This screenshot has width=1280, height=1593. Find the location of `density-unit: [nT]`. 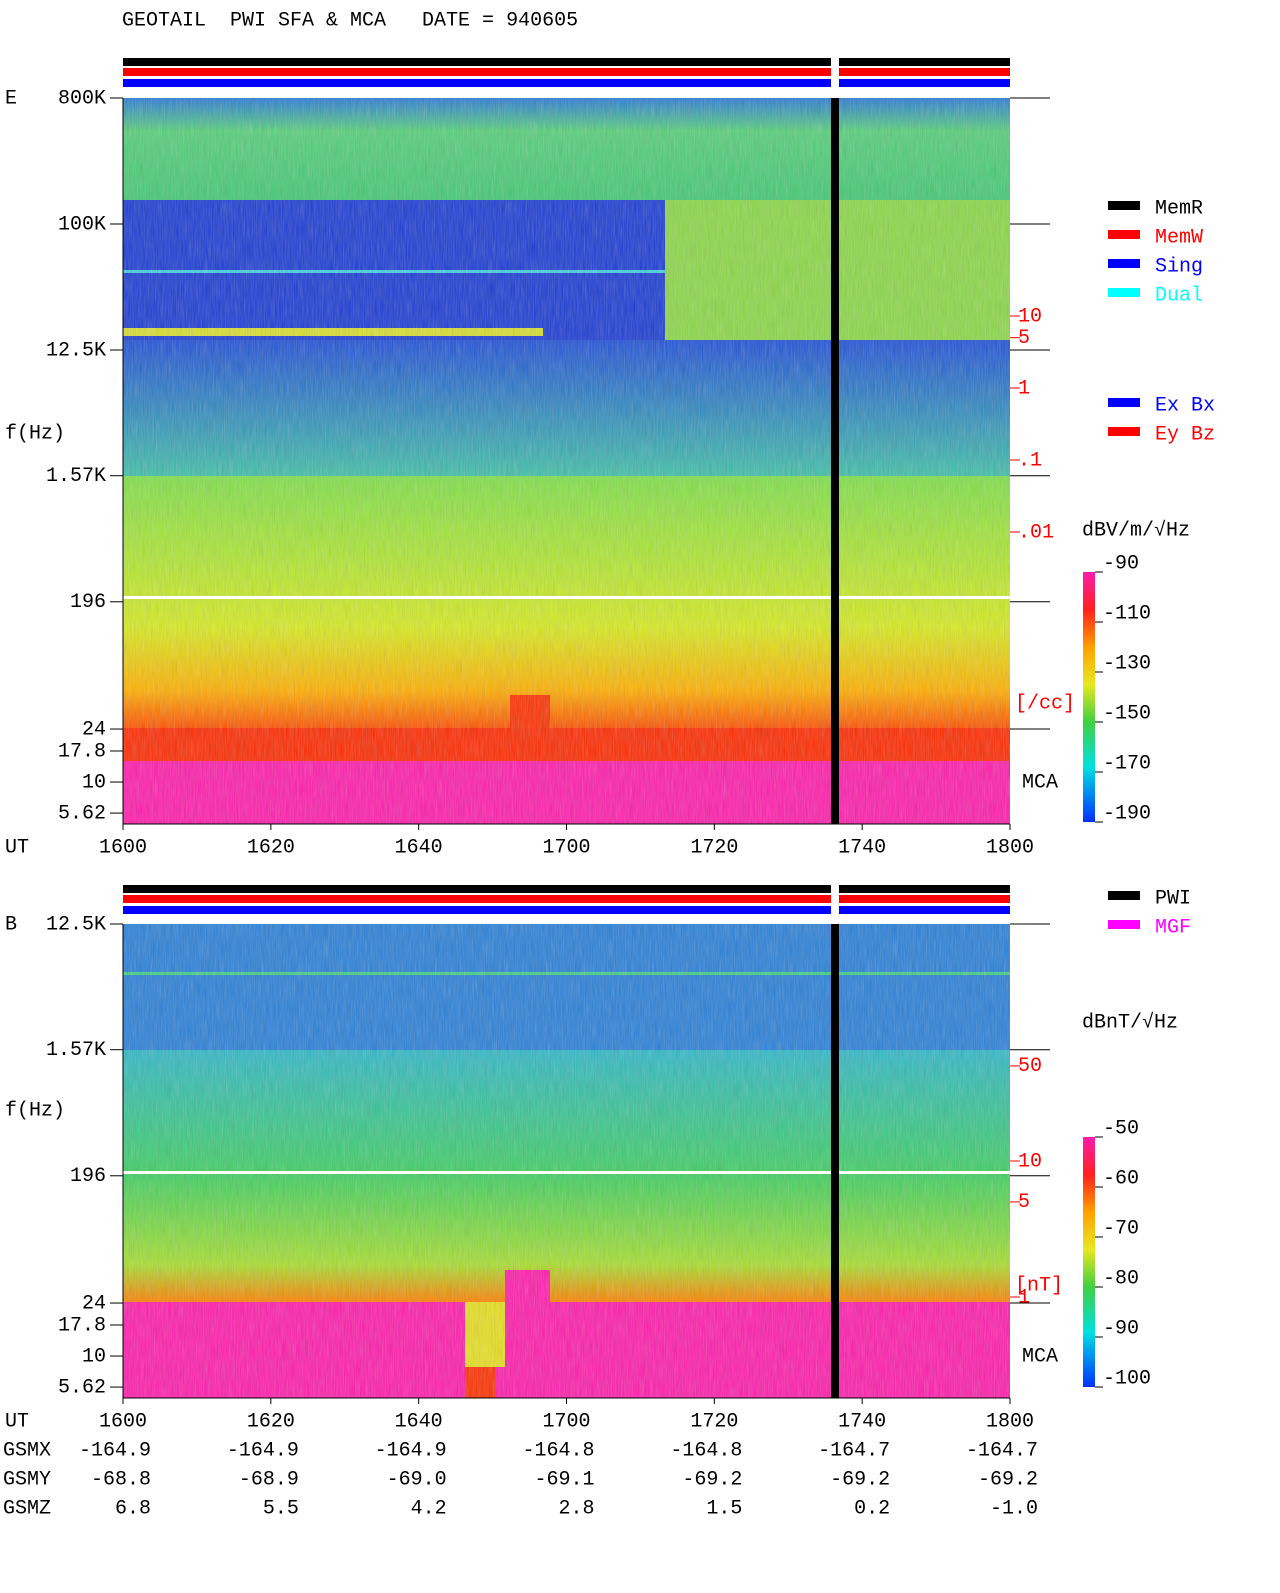

density-unit: [nT] is located at coordinates (1039, 1285).